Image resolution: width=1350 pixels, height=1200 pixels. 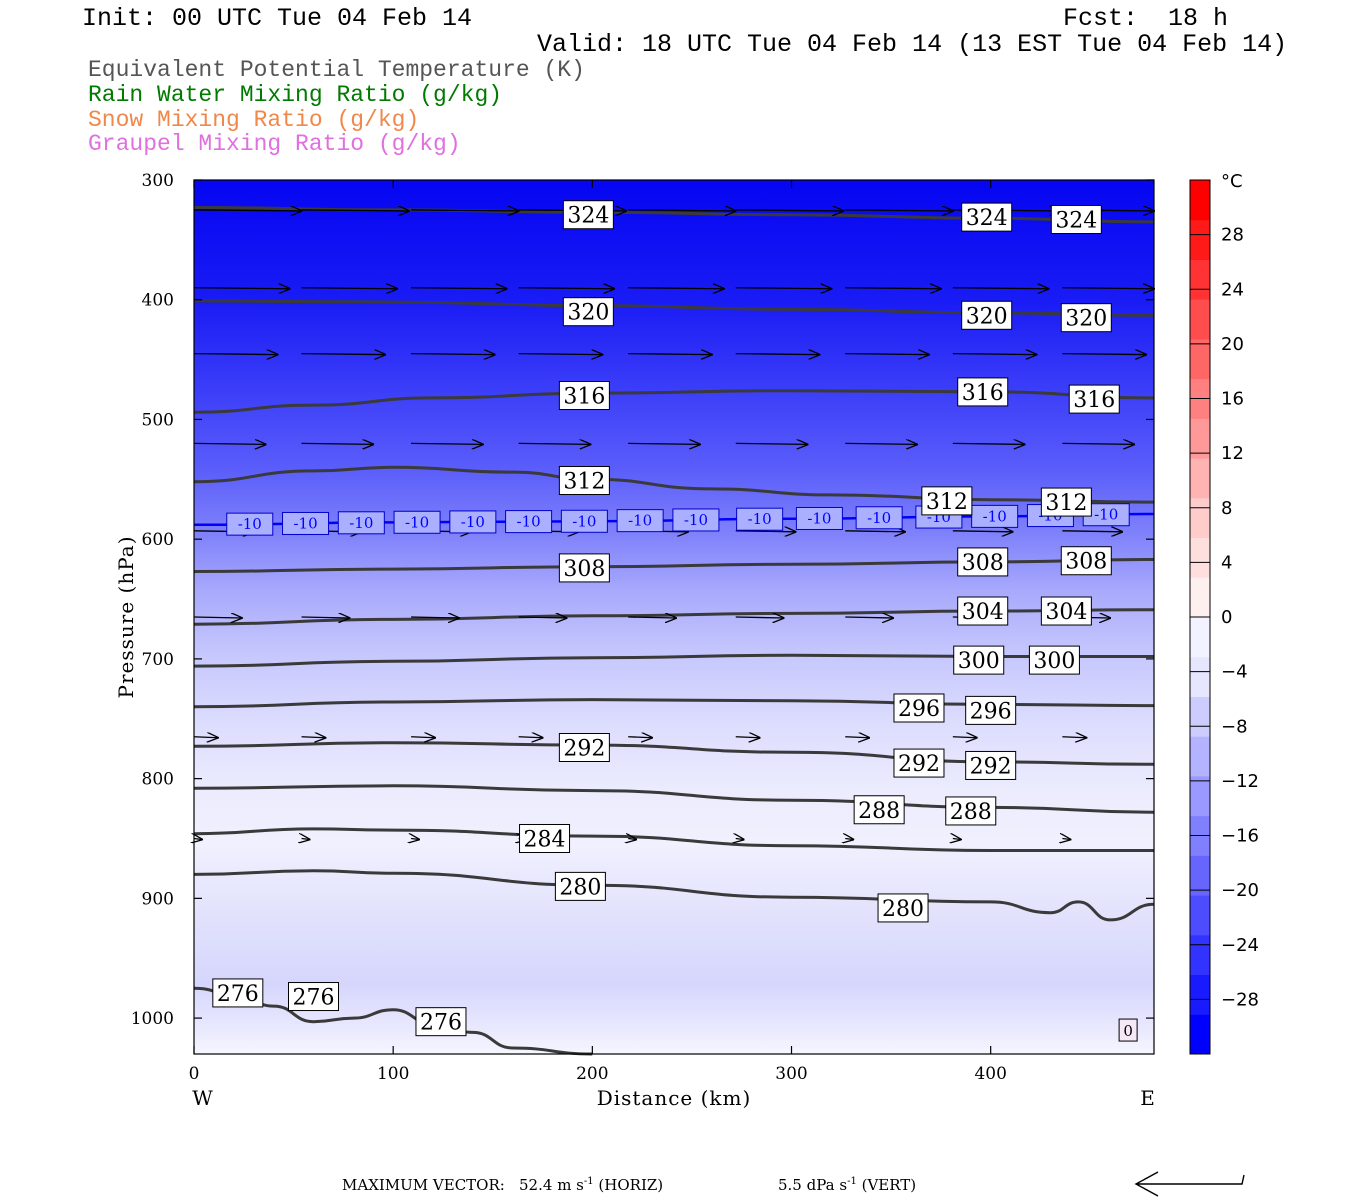 I want to click on x-tick-label: 100, so click(x=393, y=1074).